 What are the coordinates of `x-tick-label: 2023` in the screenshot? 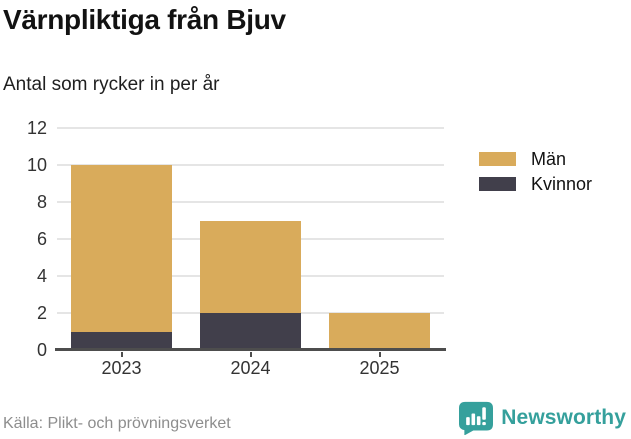 It's located at (121, 368).